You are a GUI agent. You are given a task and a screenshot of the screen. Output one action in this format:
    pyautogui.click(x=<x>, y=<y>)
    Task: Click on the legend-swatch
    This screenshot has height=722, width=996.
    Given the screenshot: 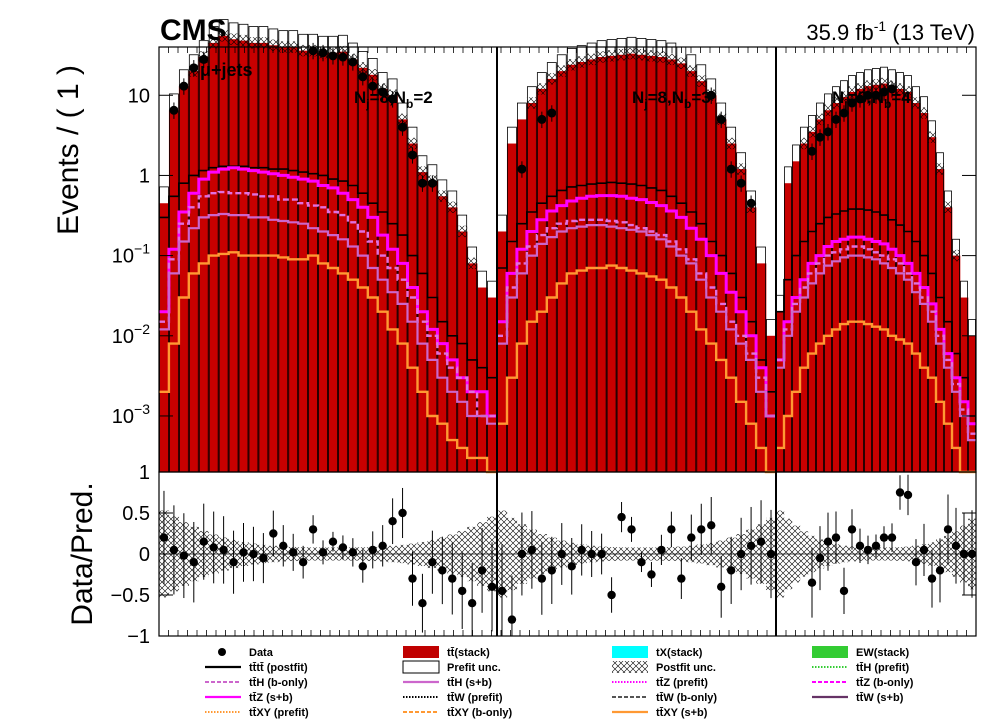 What is the action you would take?
    pyautogui.click(x=421, y=652)
    